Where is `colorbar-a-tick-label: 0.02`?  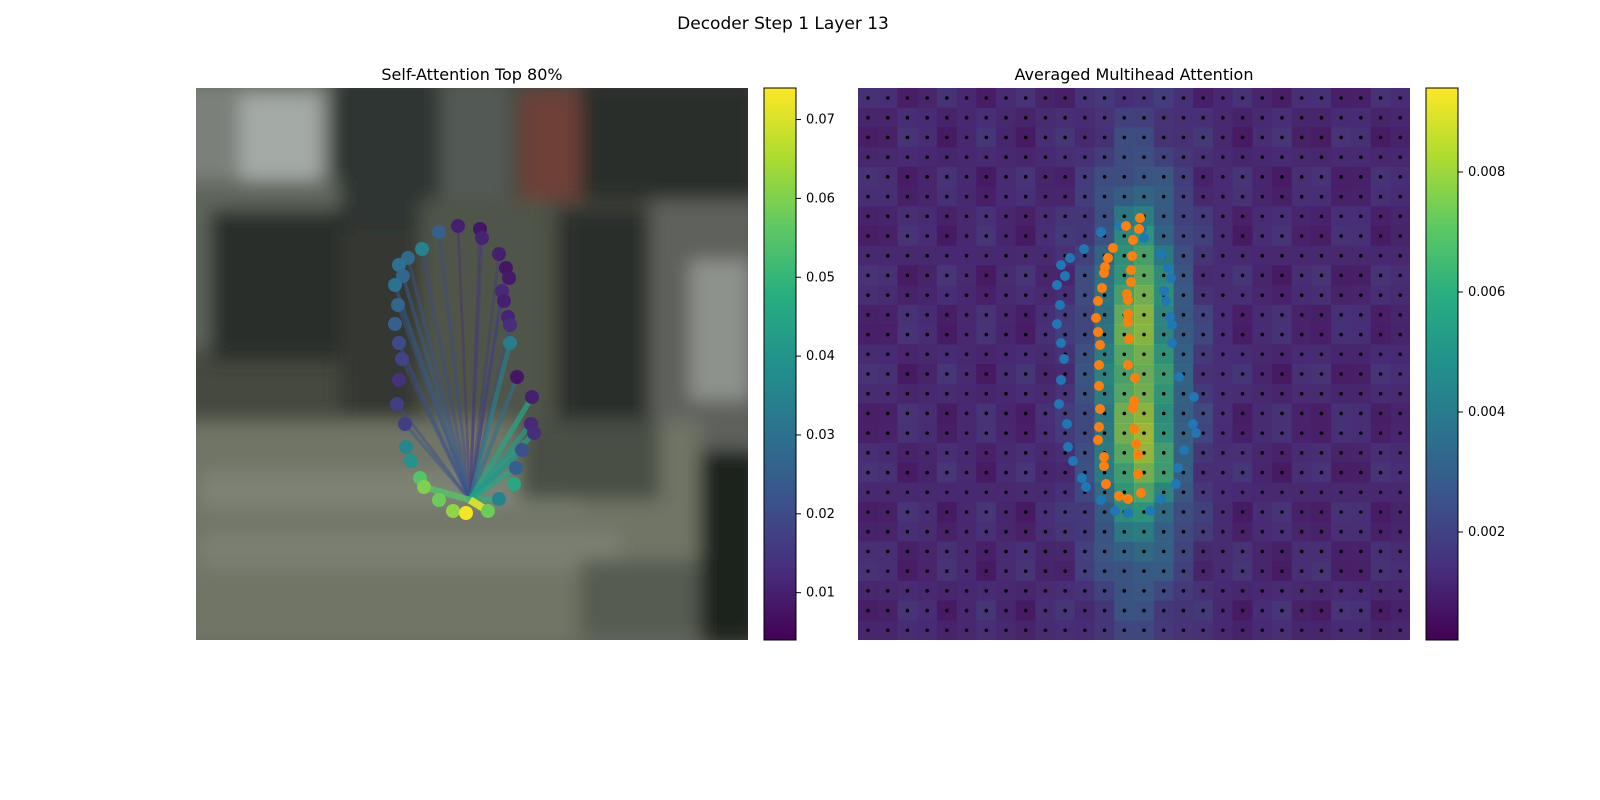 colorbar-a-tick-label: 0.02 is located at coordinates (820, 514).